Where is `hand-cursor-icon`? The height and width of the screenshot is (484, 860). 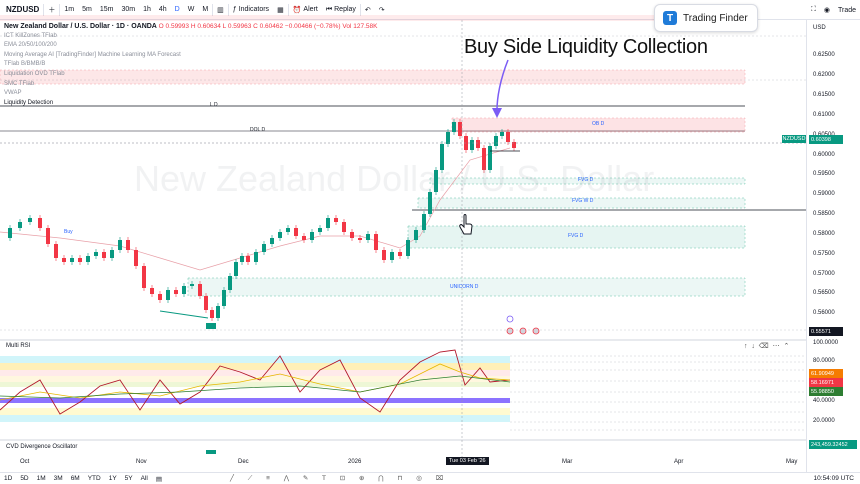 hand-cursor-icon is located at coordinates (466, 224).